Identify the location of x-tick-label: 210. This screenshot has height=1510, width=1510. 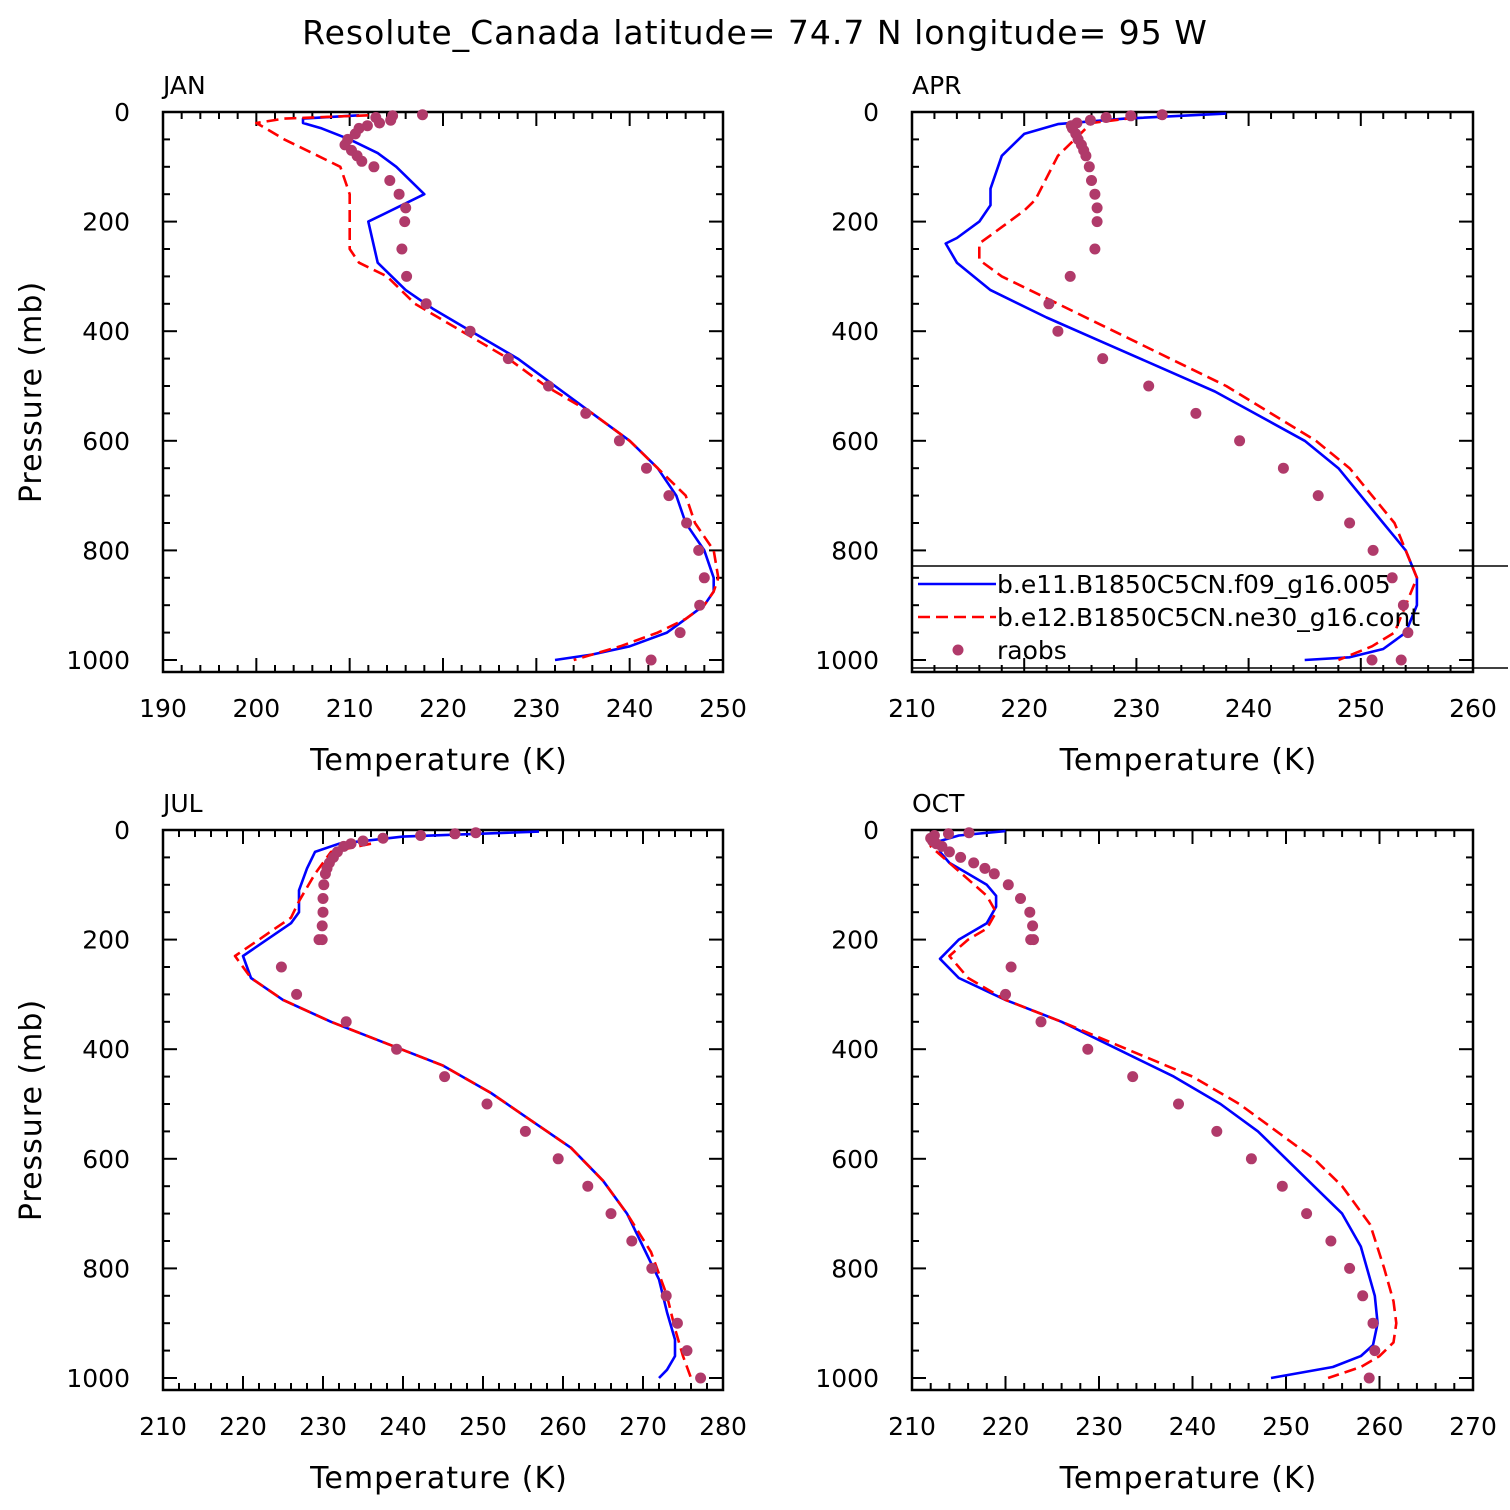
(912, 708).